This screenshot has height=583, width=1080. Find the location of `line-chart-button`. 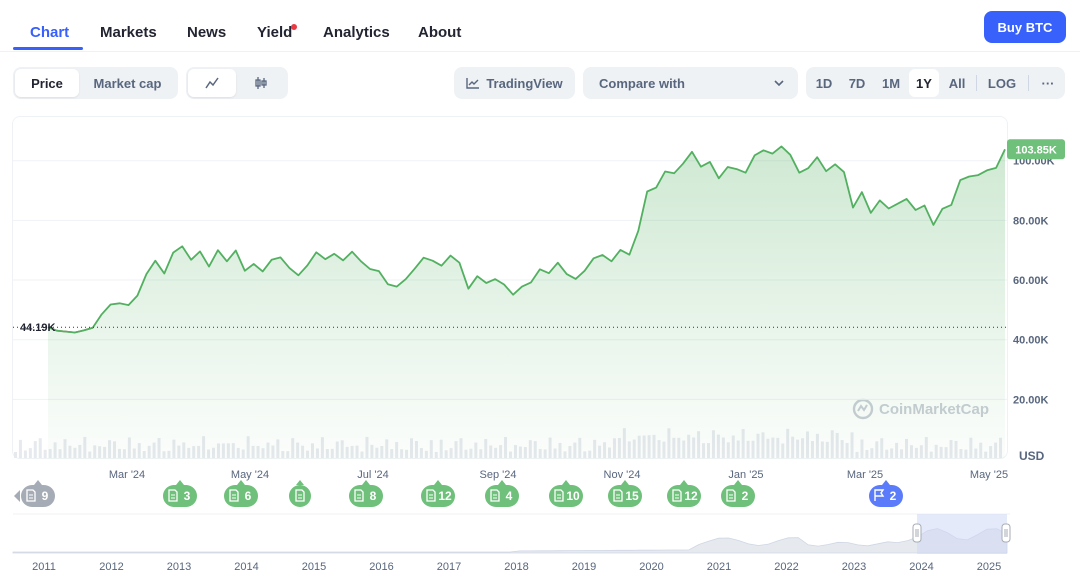

line-chart-button is located at coordinates (212, 83).